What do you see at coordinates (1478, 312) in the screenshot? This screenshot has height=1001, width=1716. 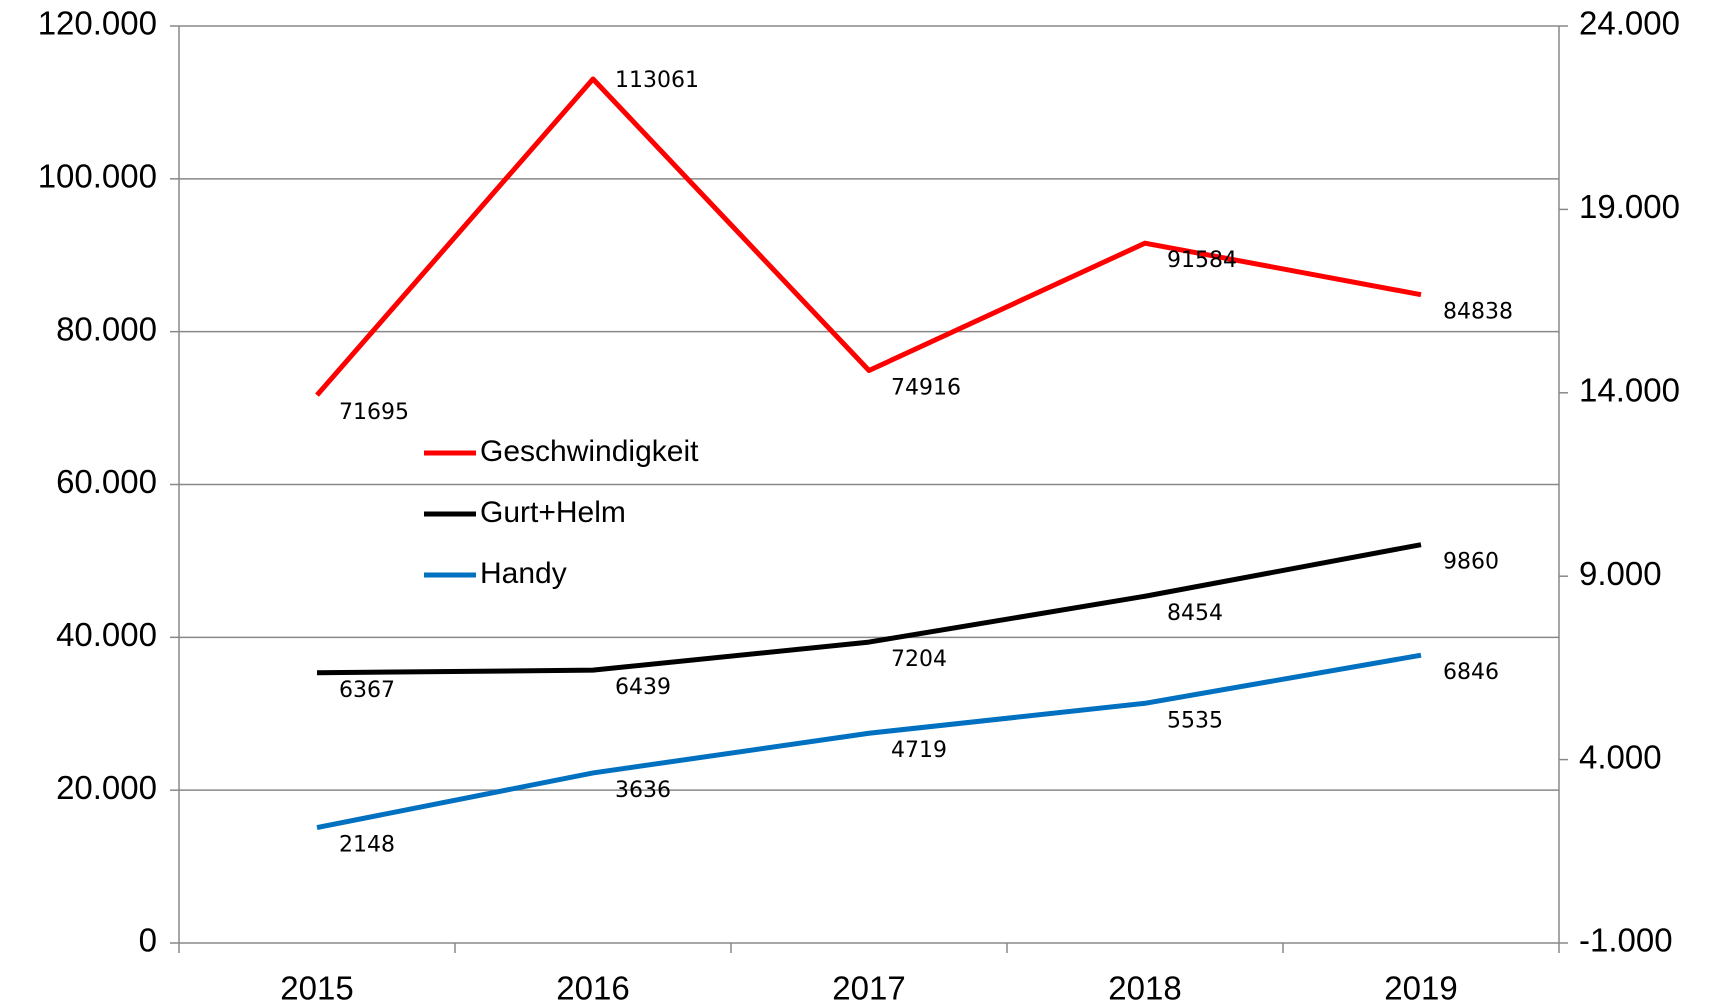 I see `data-label: 84838` at bounding box center [1478, 312].